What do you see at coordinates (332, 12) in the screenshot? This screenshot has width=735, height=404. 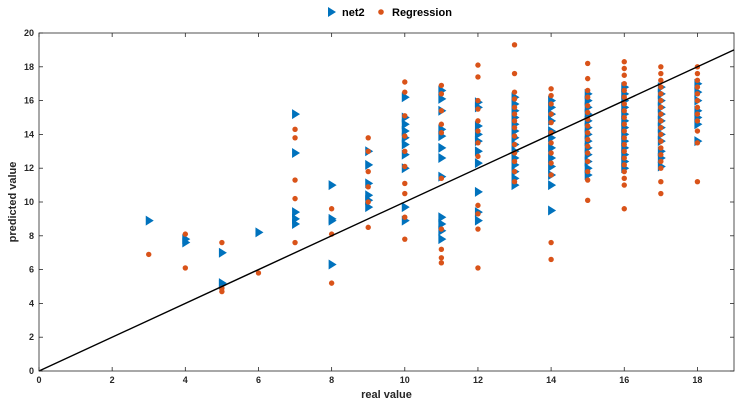 I see `legend-net2-marker` at bounding box center [332, 12].